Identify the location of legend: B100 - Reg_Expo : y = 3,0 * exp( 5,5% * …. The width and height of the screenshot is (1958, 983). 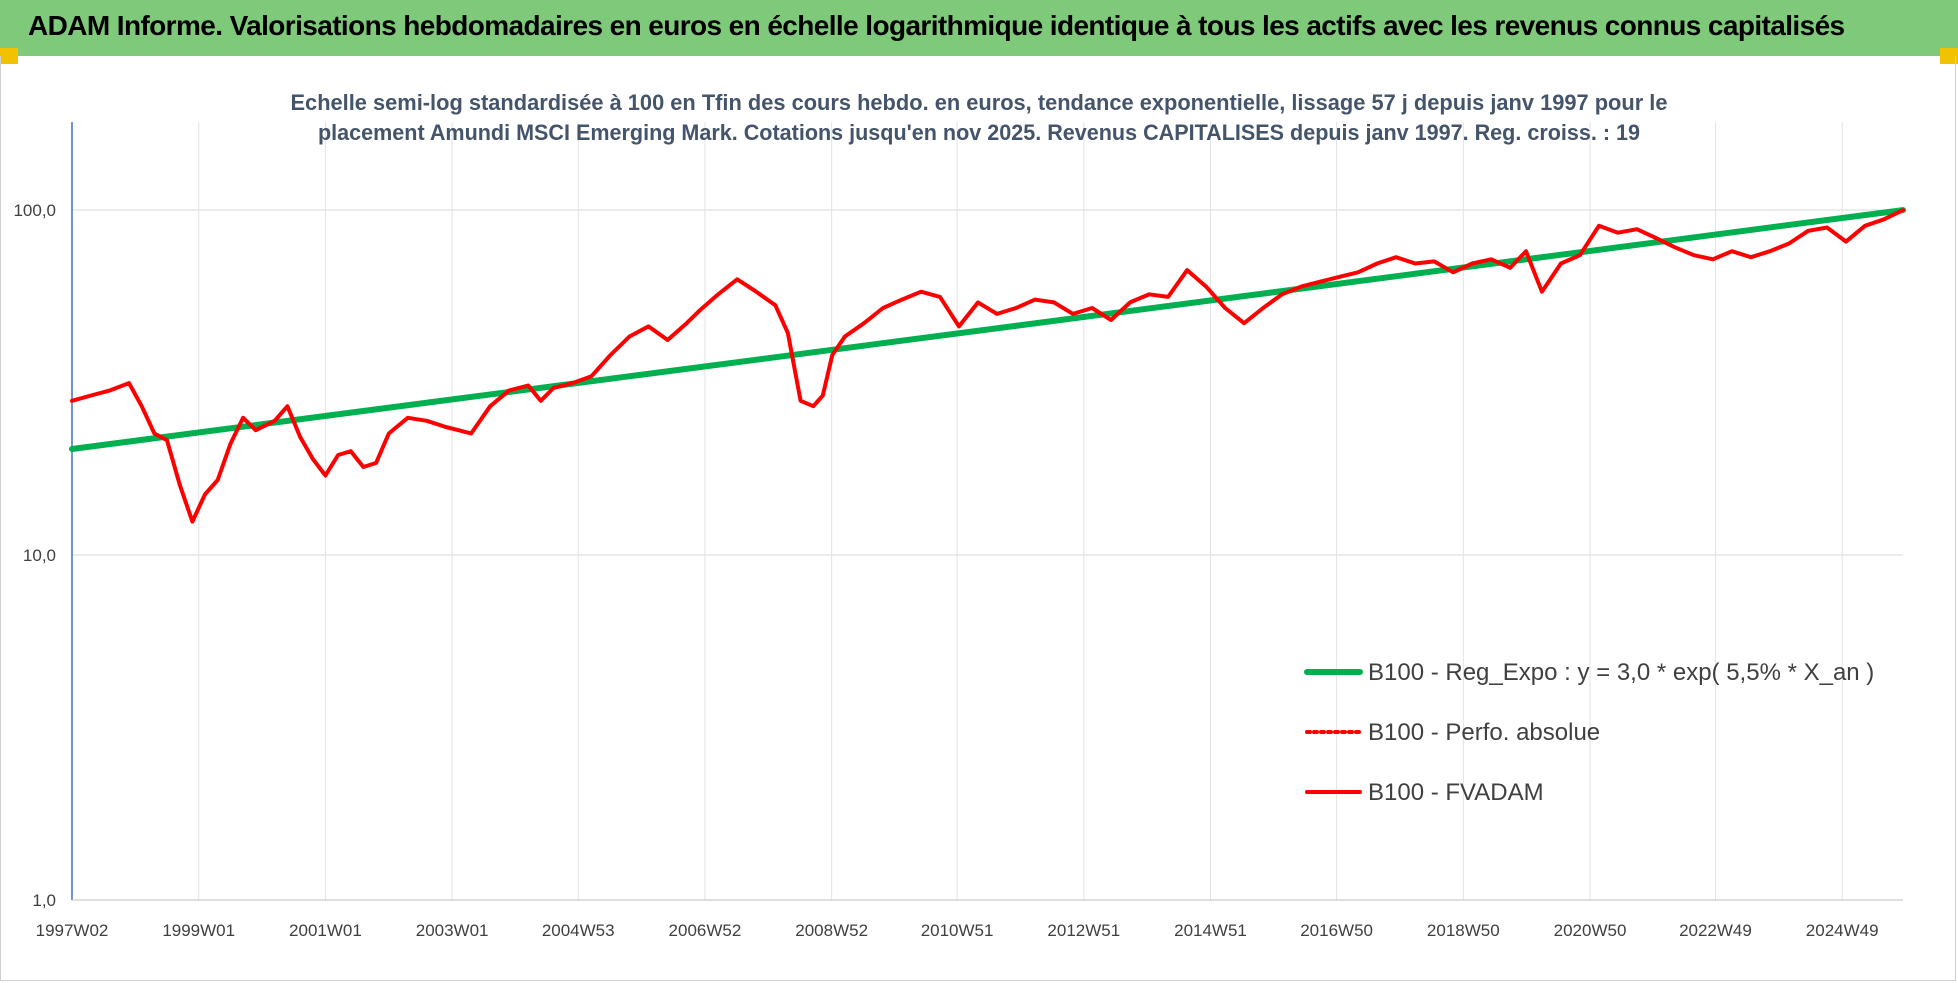
(1589, 732).